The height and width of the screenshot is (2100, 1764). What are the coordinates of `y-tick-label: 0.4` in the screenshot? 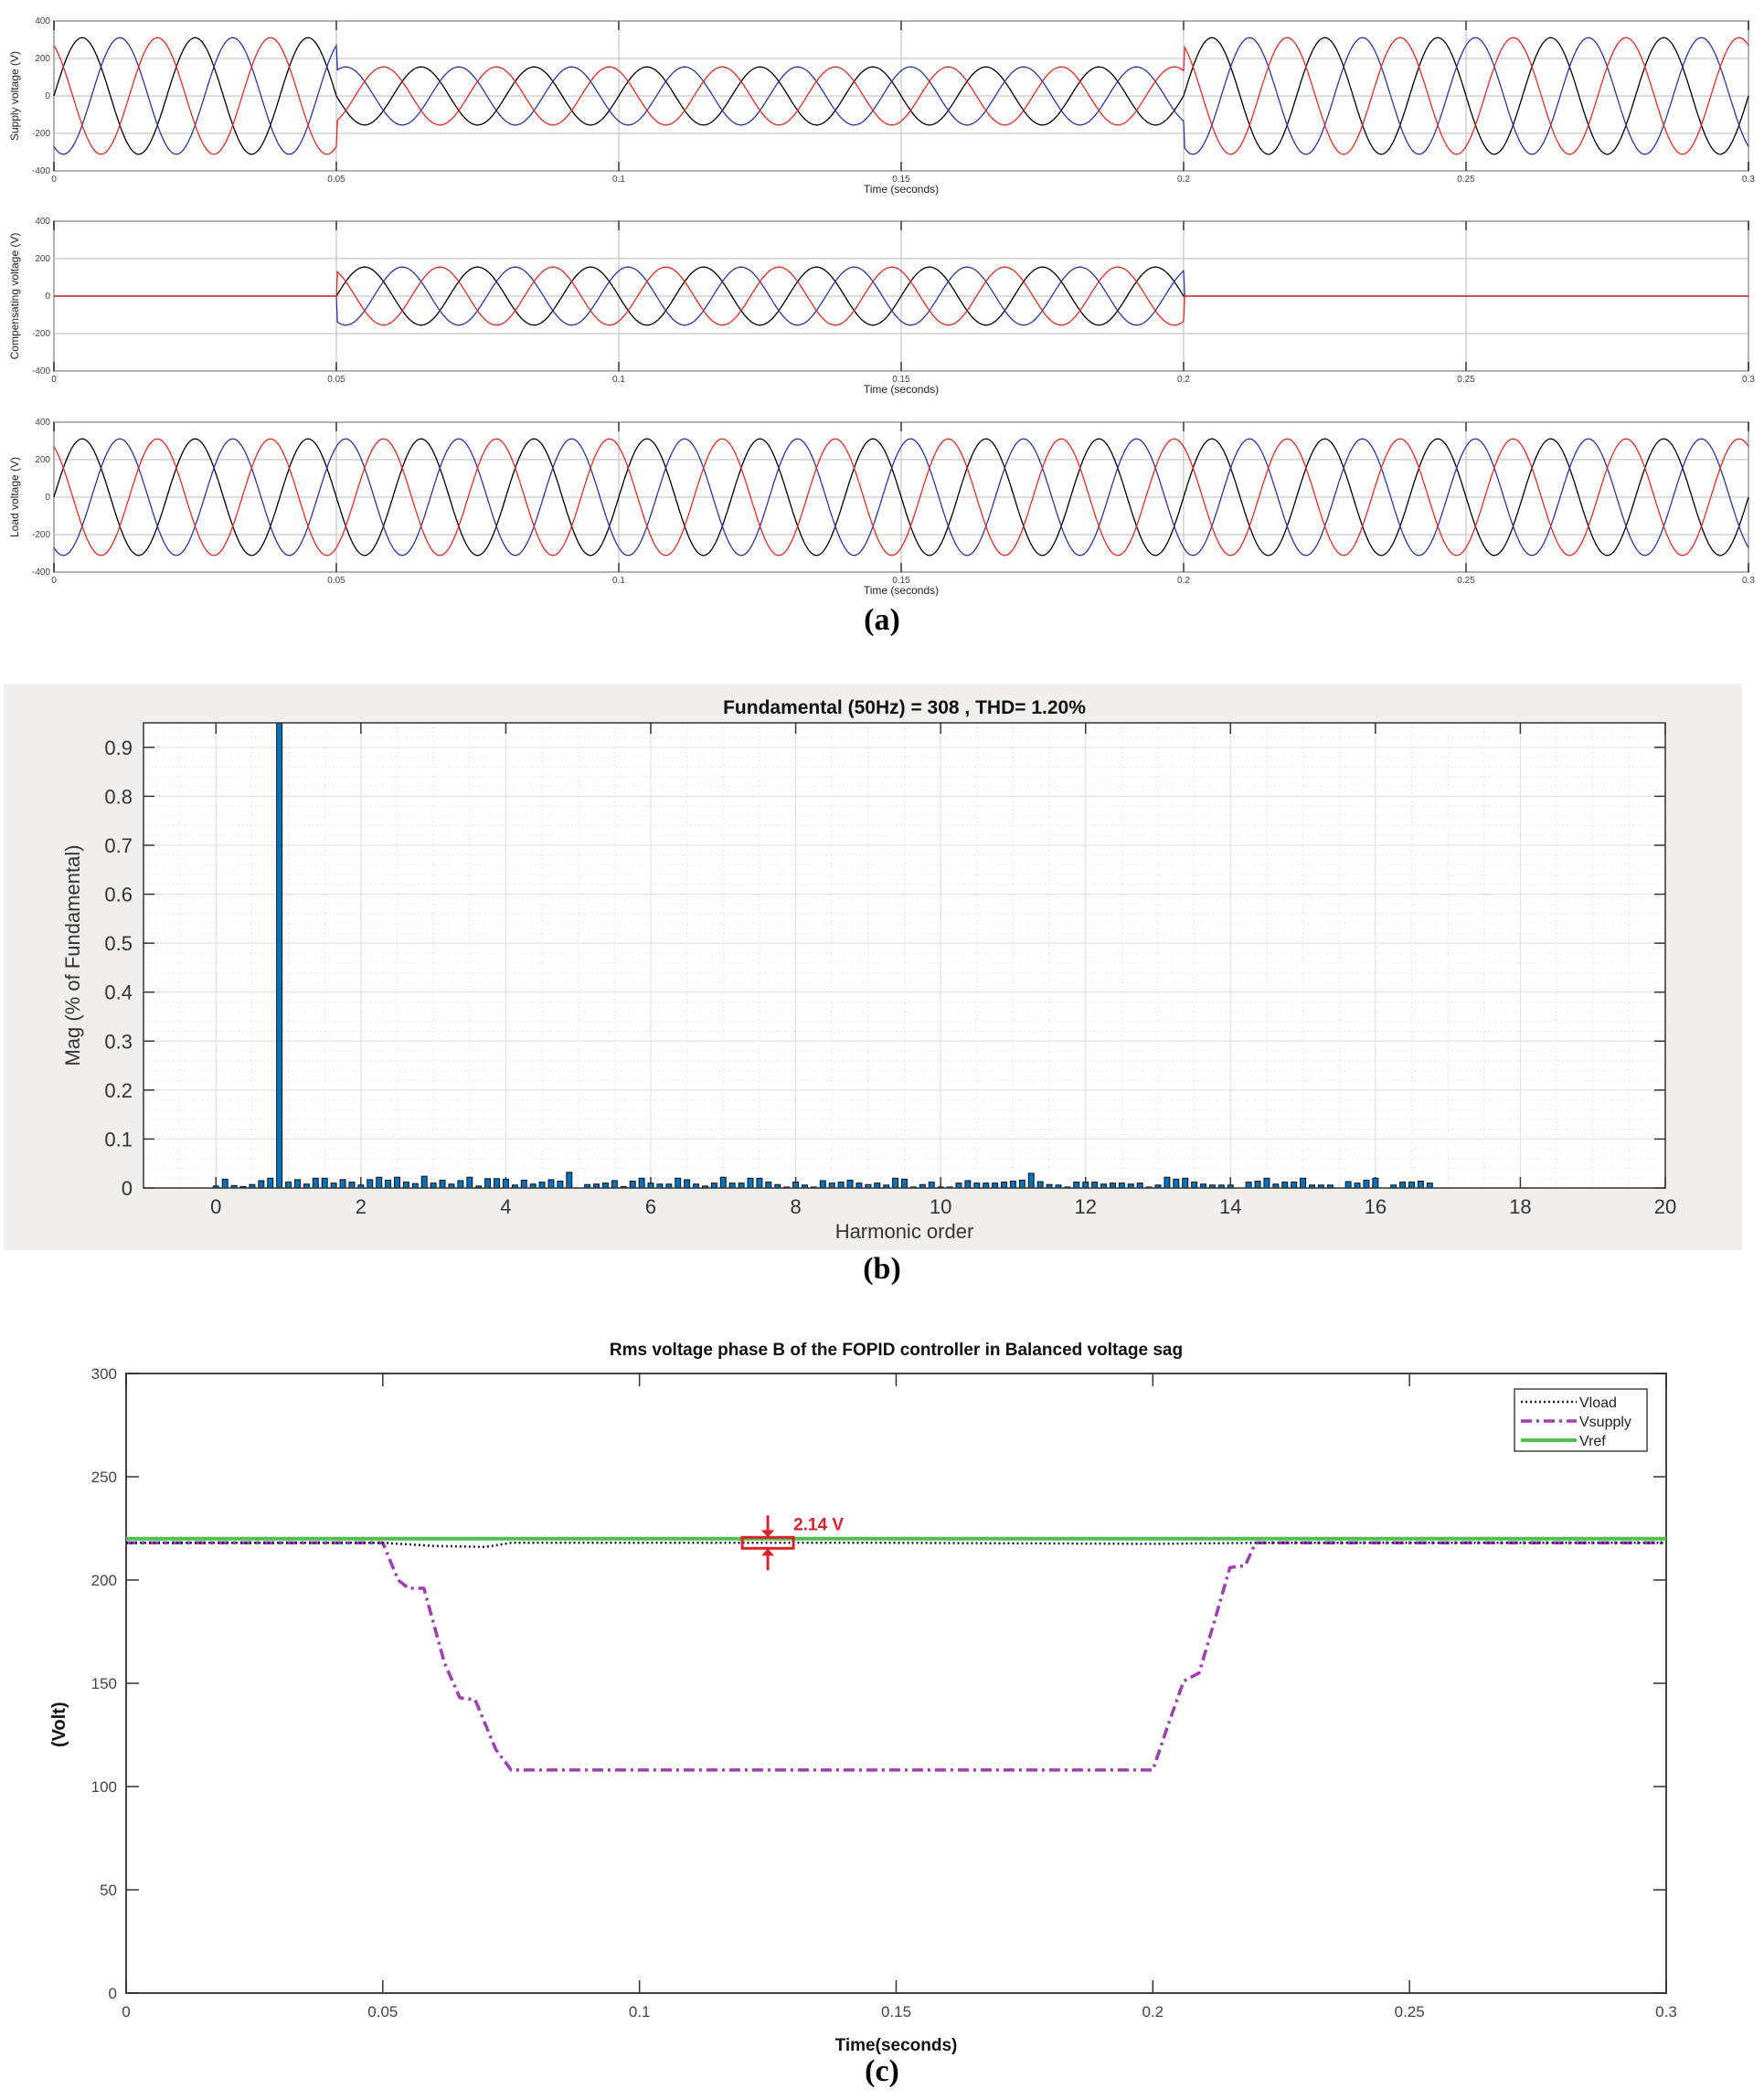 It's located at (118, 992).